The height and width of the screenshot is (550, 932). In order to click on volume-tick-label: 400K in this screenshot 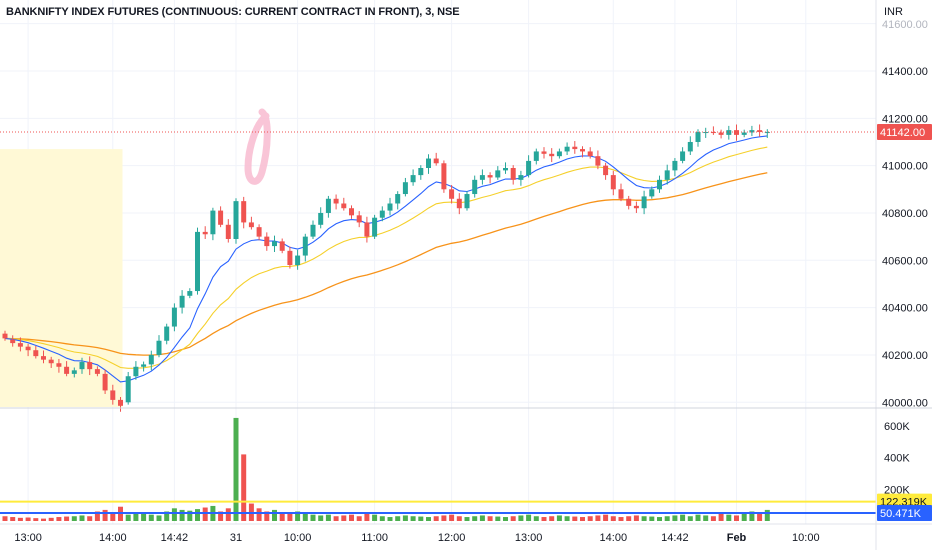, I will do `click(897, 459)`.